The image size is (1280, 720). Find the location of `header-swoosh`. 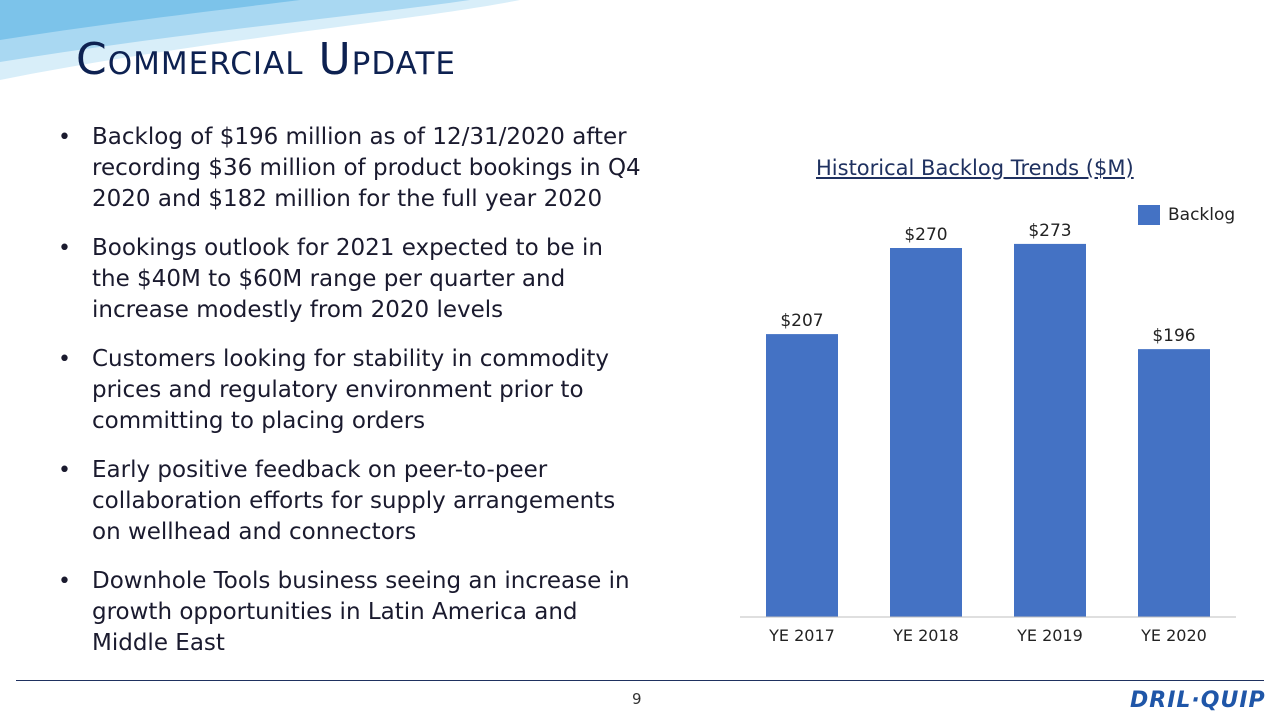

header-swoosh is located at coordinates (260, 40).